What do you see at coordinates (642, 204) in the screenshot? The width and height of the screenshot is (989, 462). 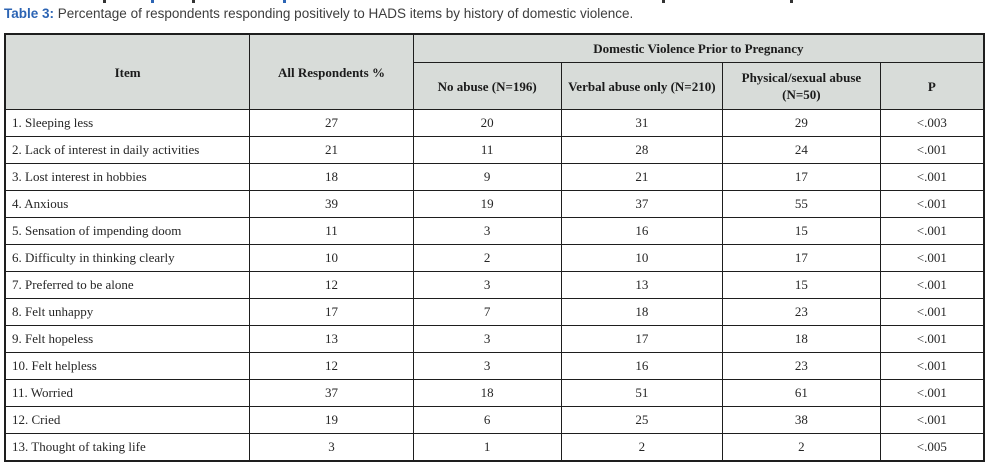 I see `verbal-abuse-cell: 37` at bounding box center [642, 204].